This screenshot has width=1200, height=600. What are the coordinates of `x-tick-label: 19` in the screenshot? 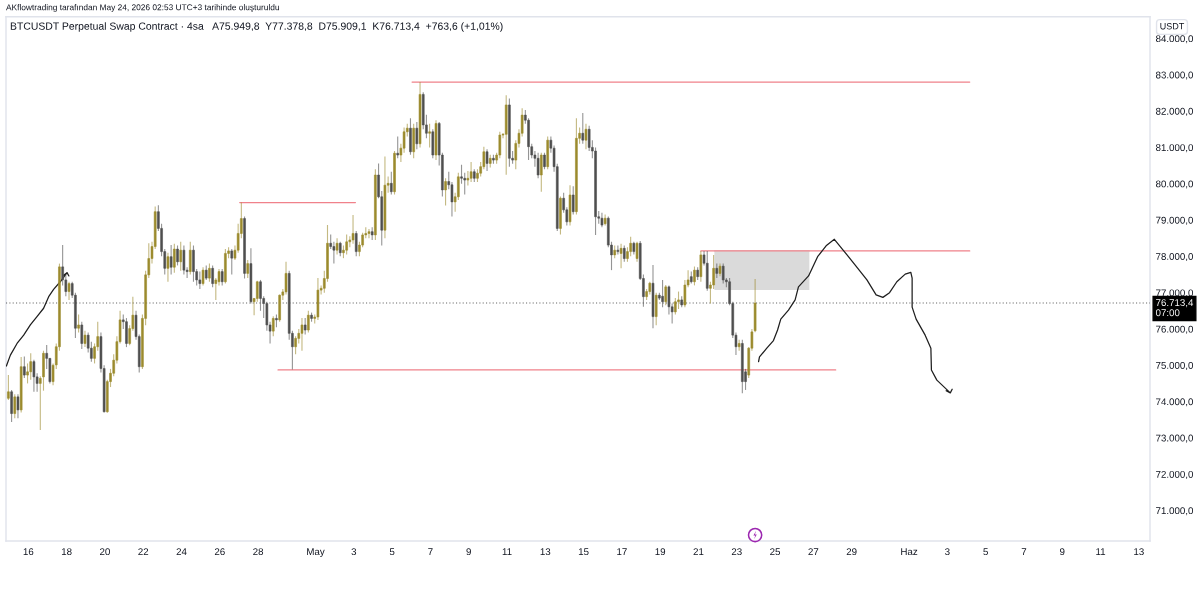 It's located at (660, 552).